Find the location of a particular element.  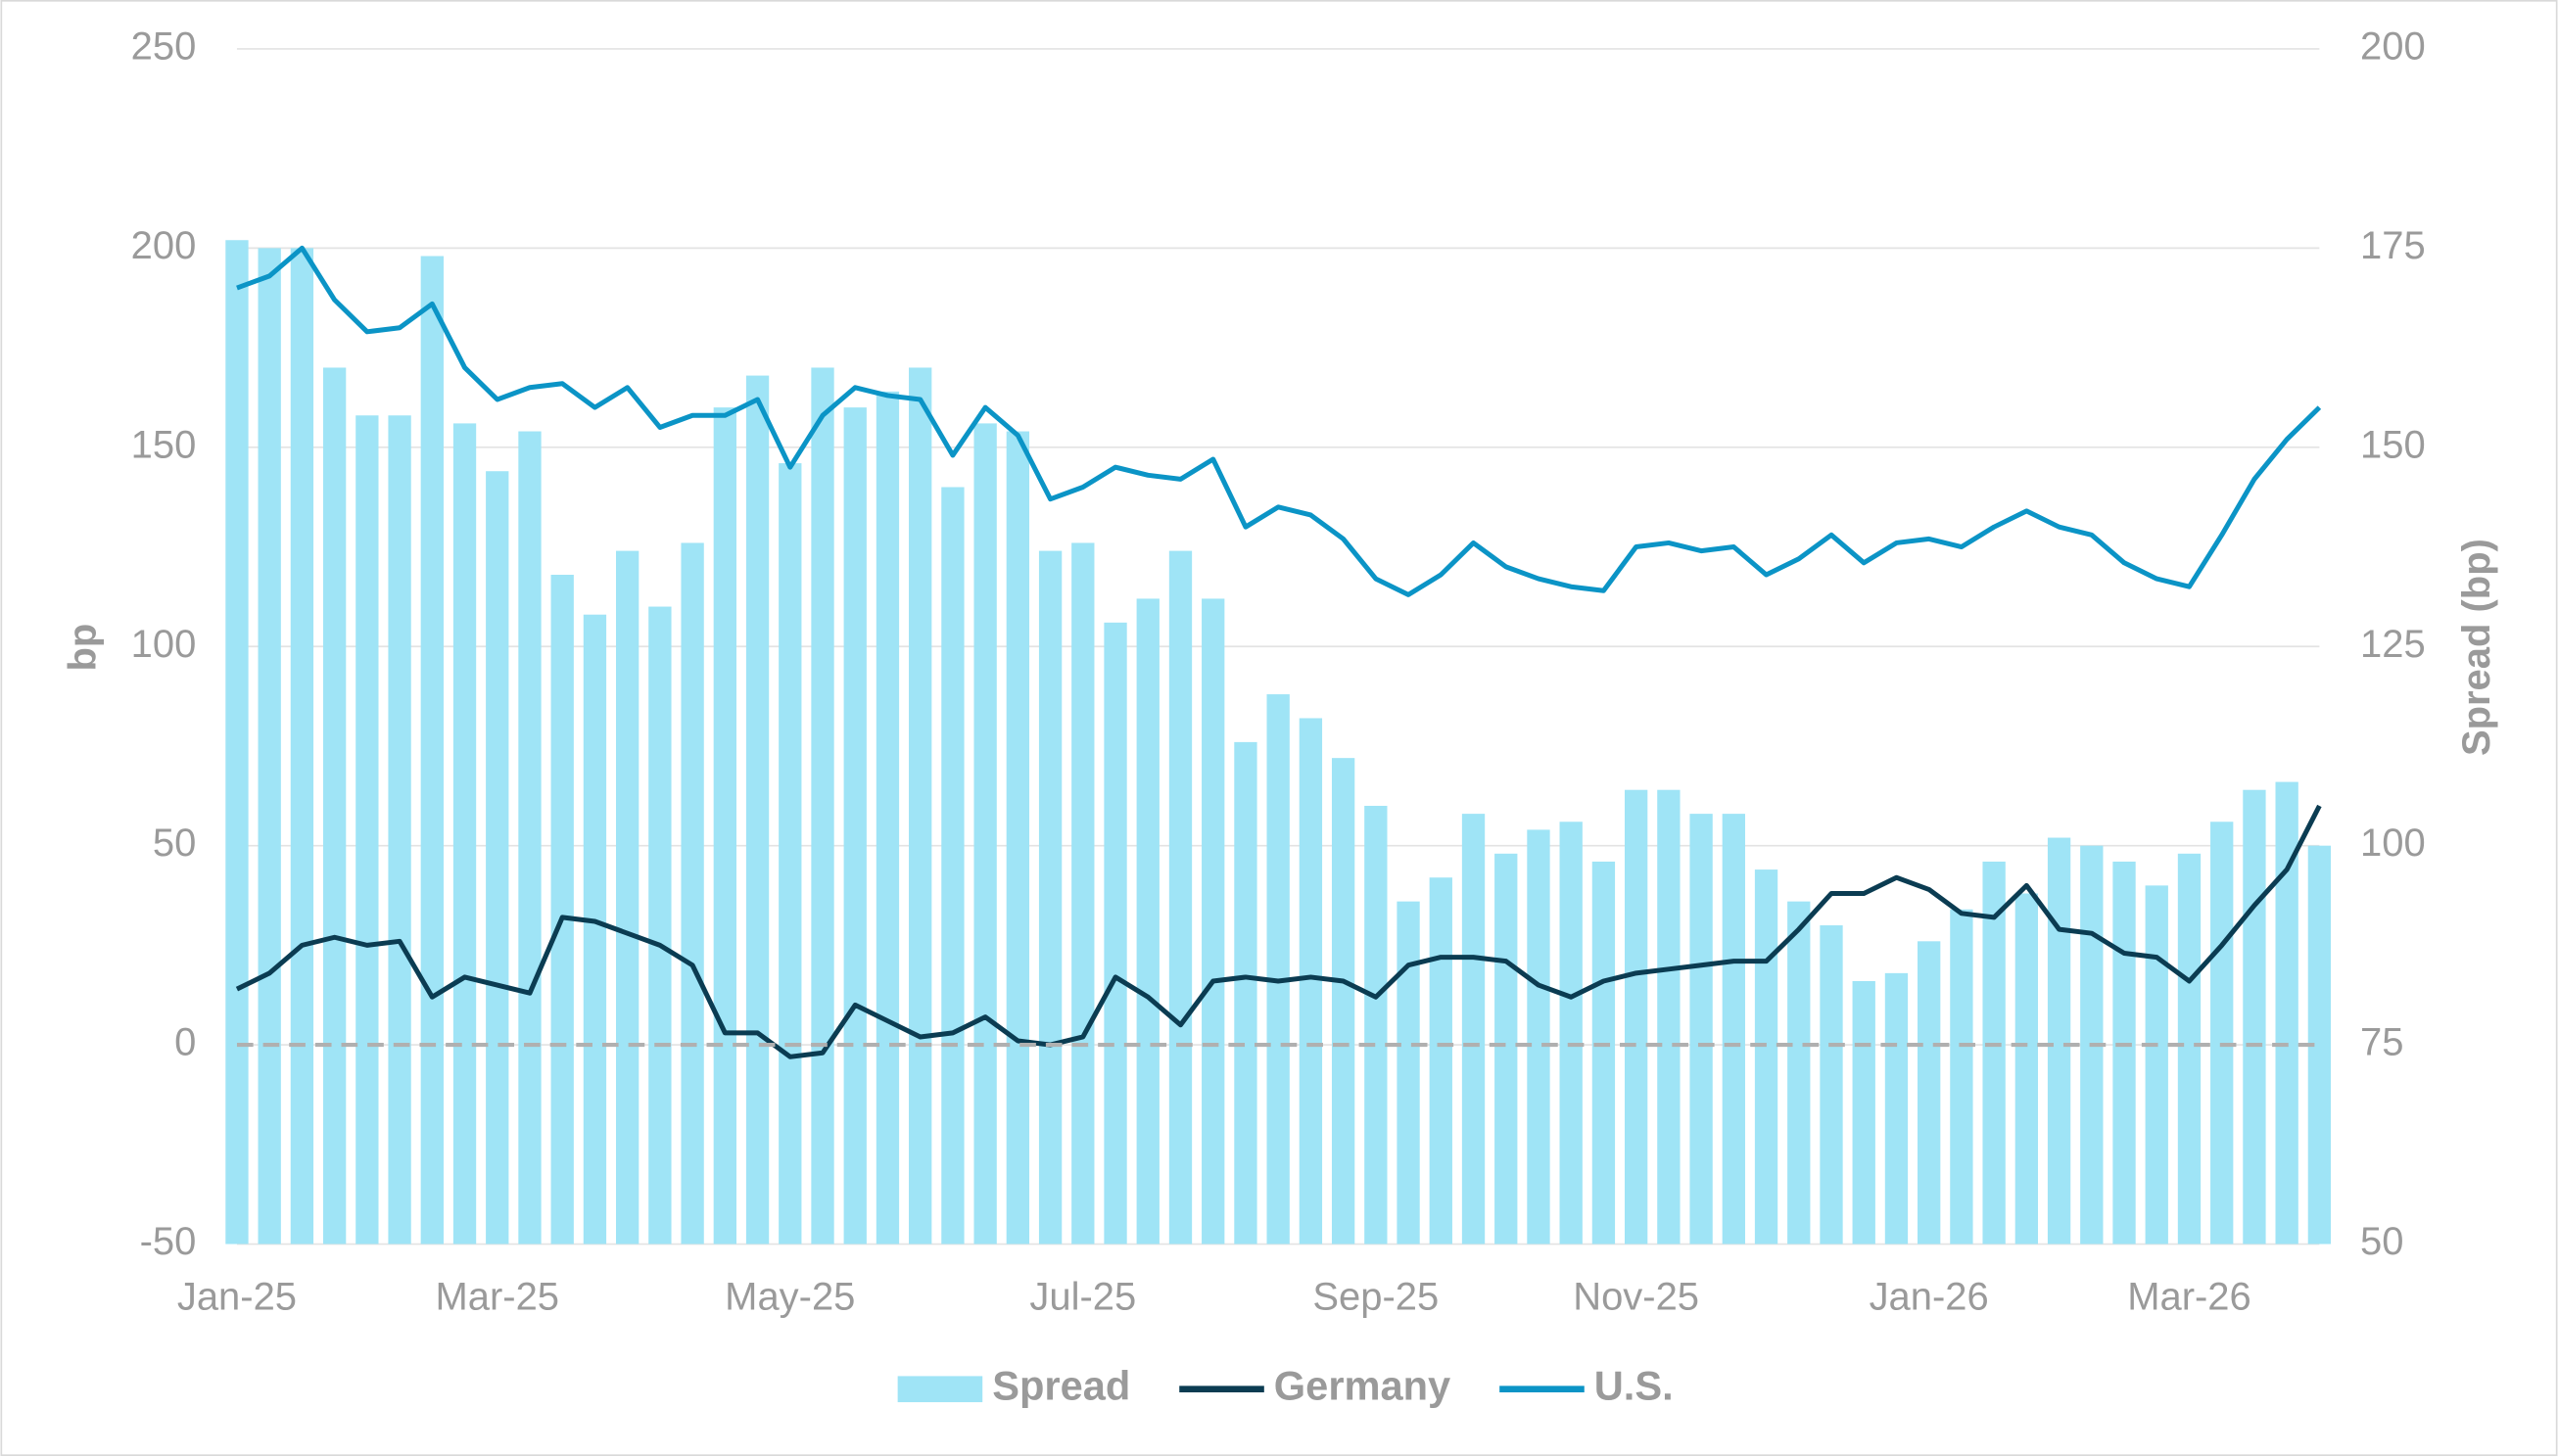

legend: Spread Germany U.S. is located at coordinates (1285, 1386).